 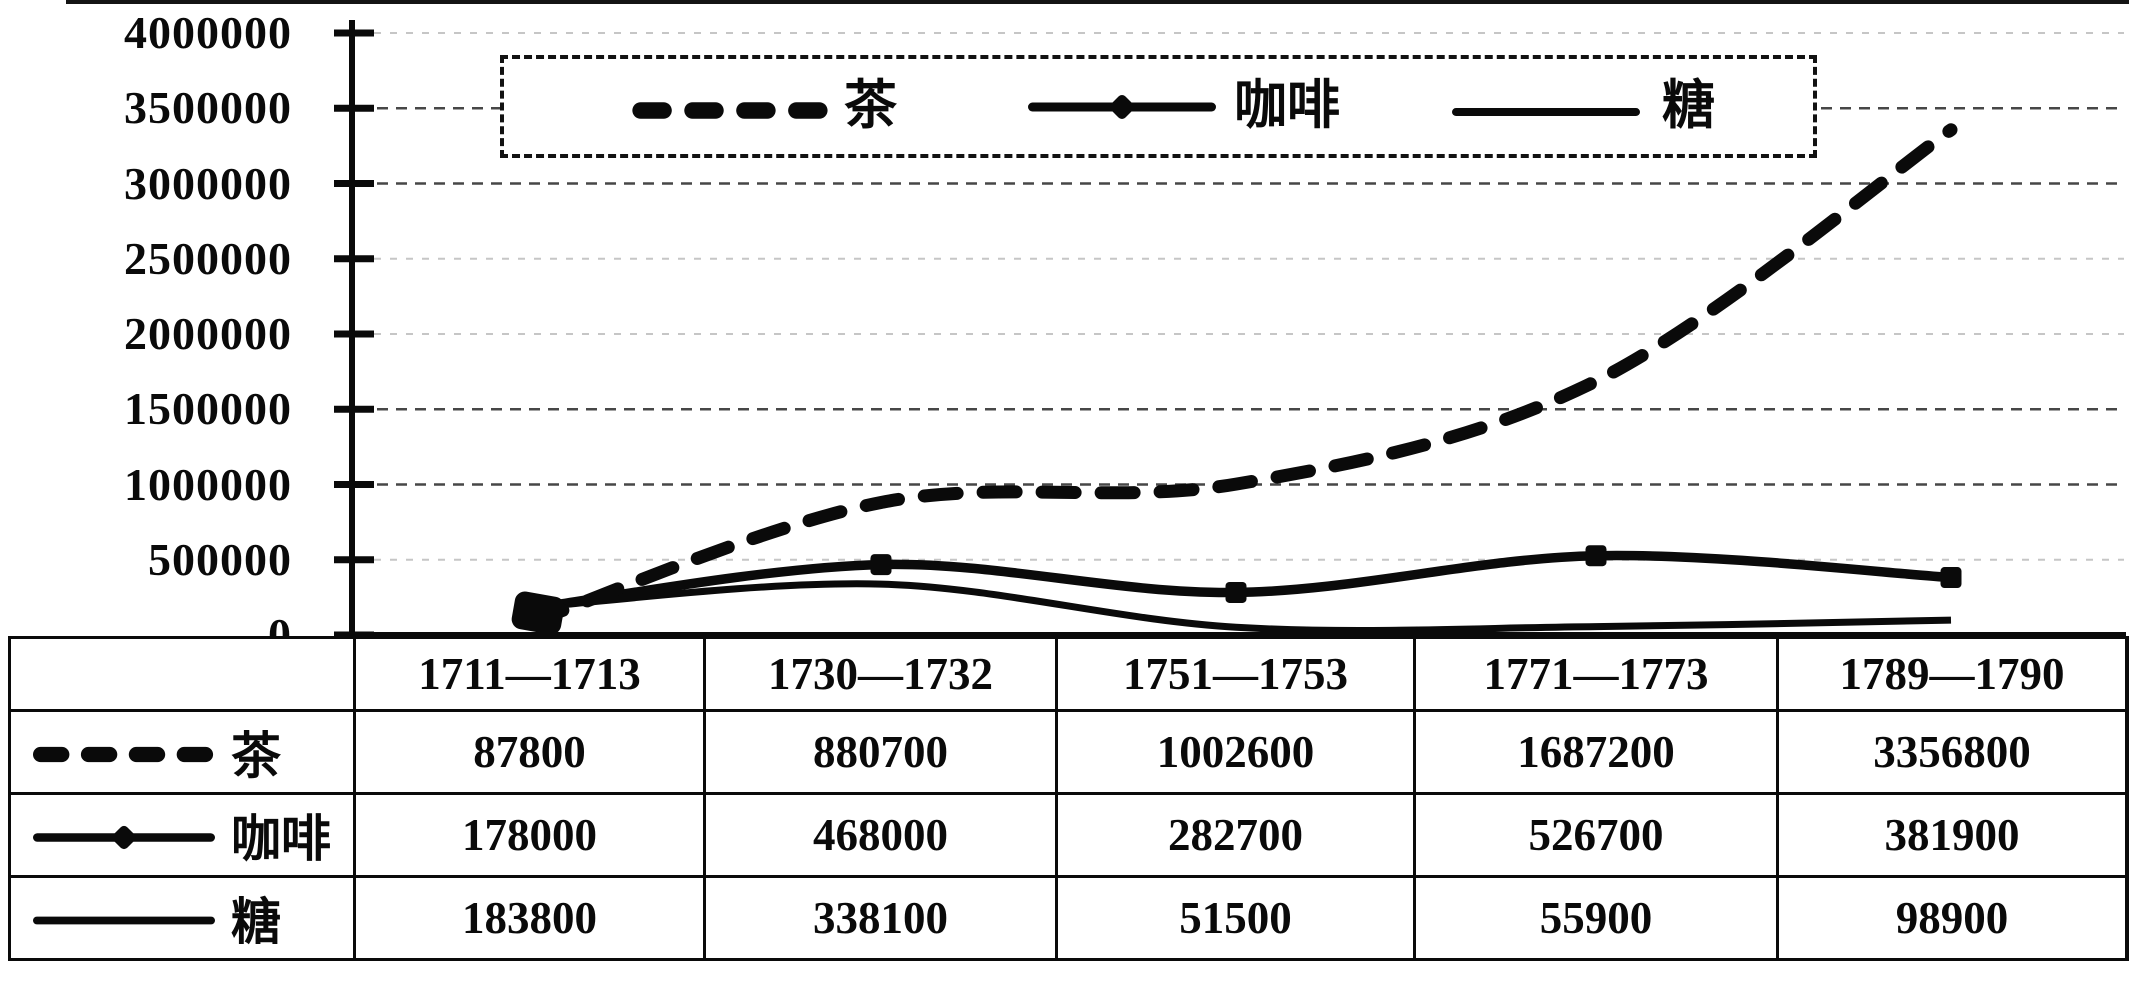 I want to click on y-tick-label: 2000000, so click(x=208, y=333).